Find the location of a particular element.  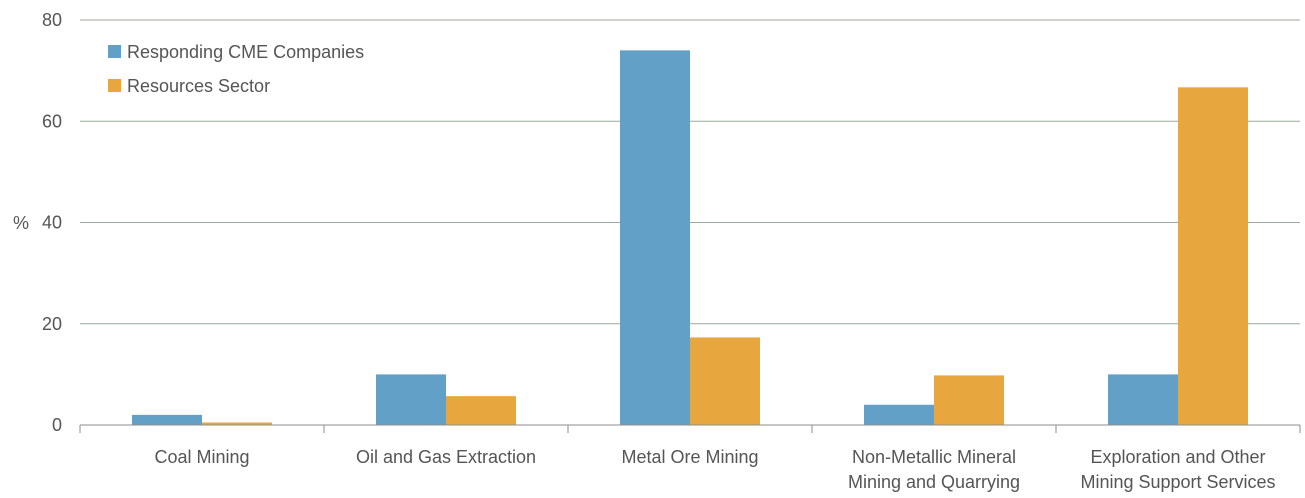

x-category-label: Metal Ore Mining is located at coordinates (689, 457).